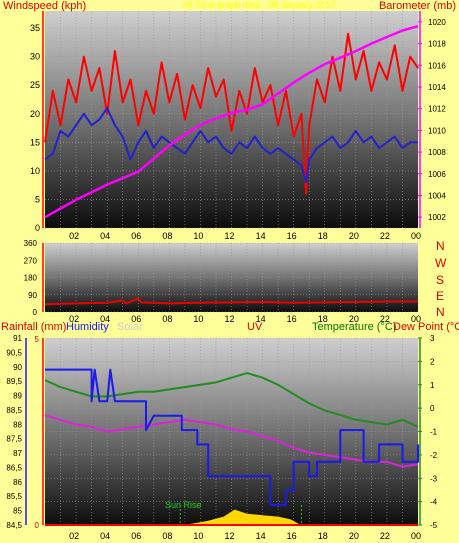  What do you see at coordinates (432, 338) in the screenshot?
I see `temperature-tick-label: 3` at bounding box center [432, 338].